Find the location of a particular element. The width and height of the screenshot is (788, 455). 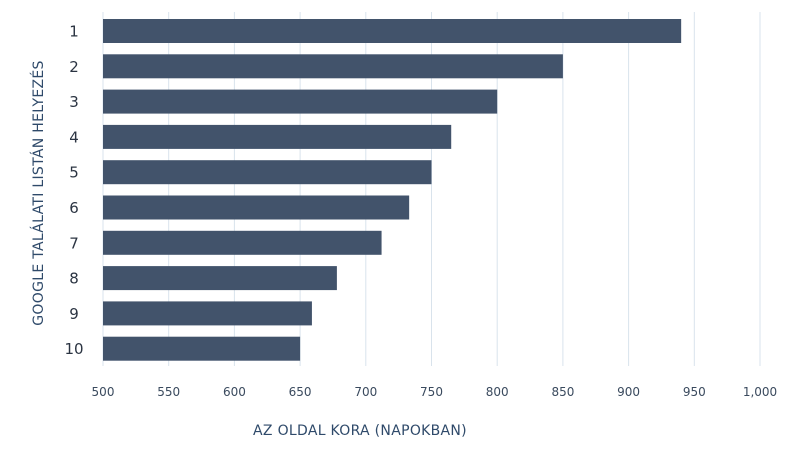

category-label: 1 is located at coordinates (74, 32).